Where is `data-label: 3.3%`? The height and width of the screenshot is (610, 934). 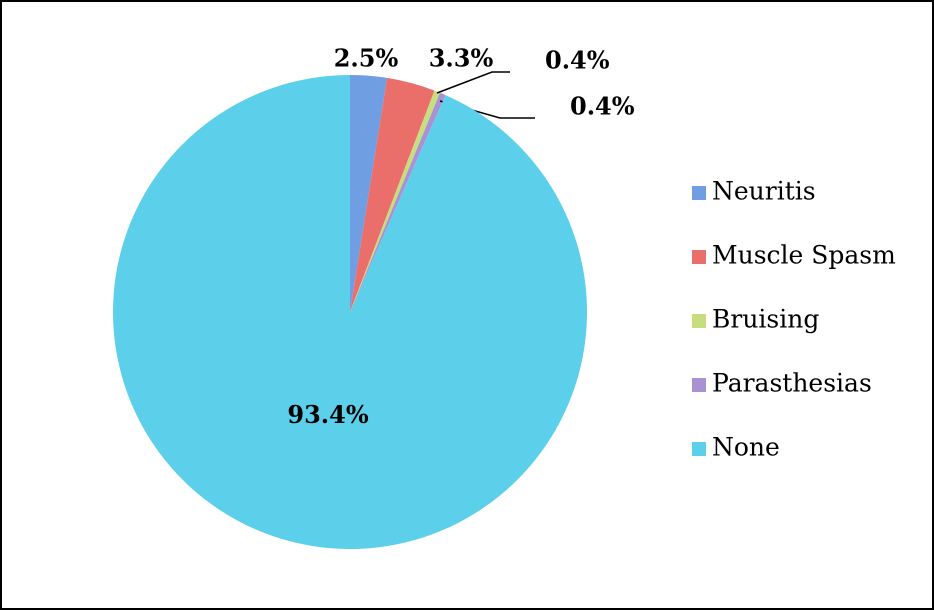 data-label: 3.3% is located at coordinates (461, 58).